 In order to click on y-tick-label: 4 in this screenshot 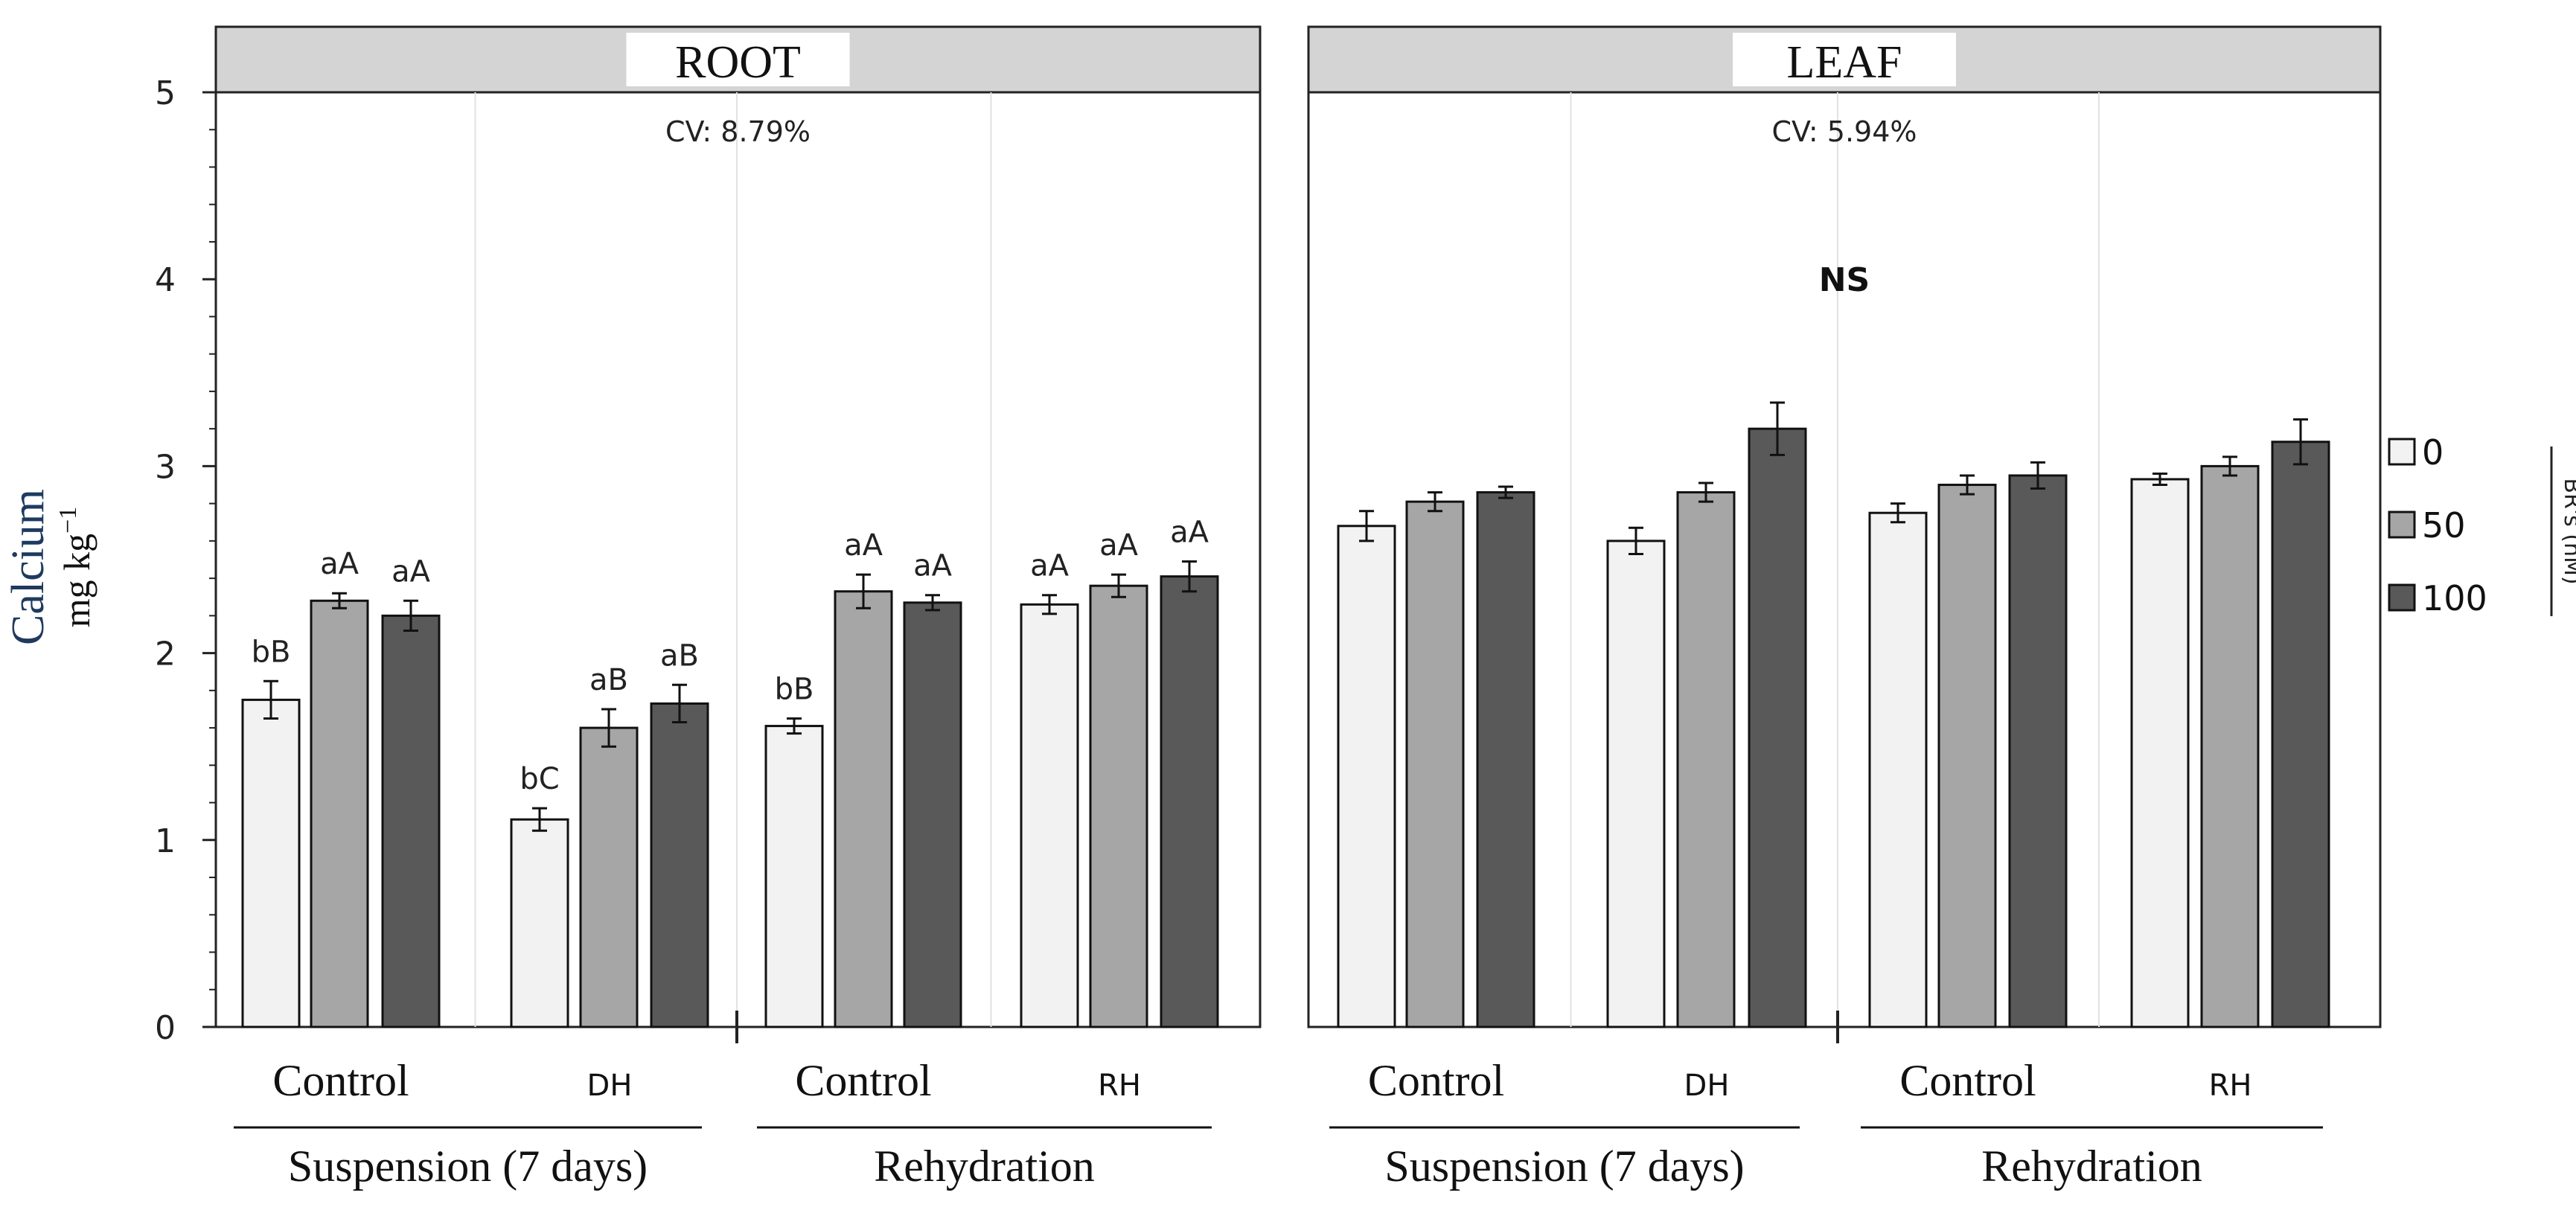, I will do `click(165, 280)`.